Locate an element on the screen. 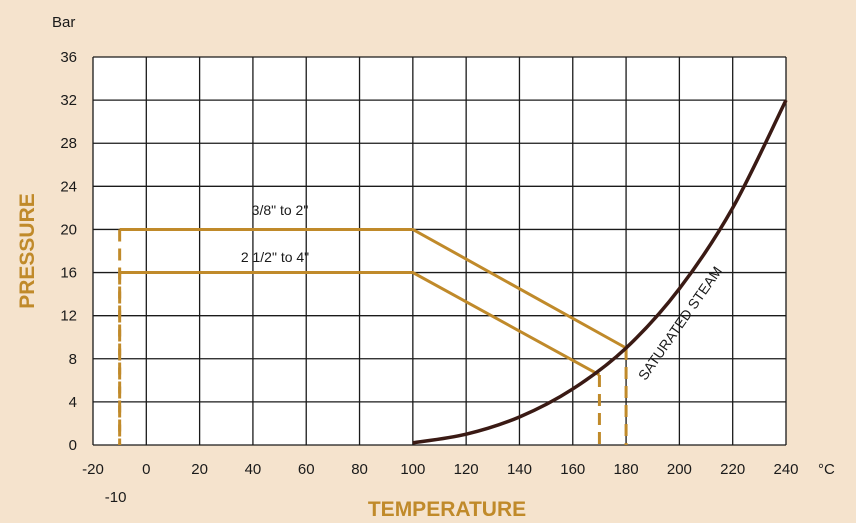  y-tick-label: 20 is located at coordinates (68, 229).